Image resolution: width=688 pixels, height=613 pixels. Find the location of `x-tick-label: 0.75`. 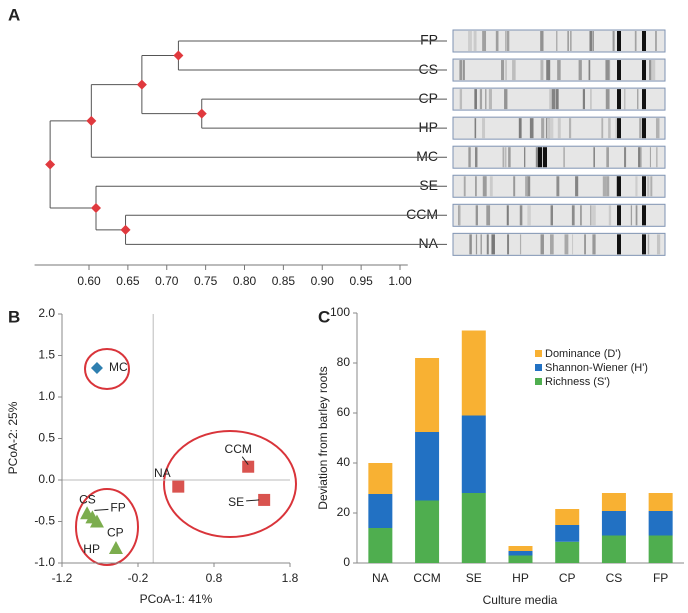

x-tick-label: 0.75 is located at coordinates (206, 281).